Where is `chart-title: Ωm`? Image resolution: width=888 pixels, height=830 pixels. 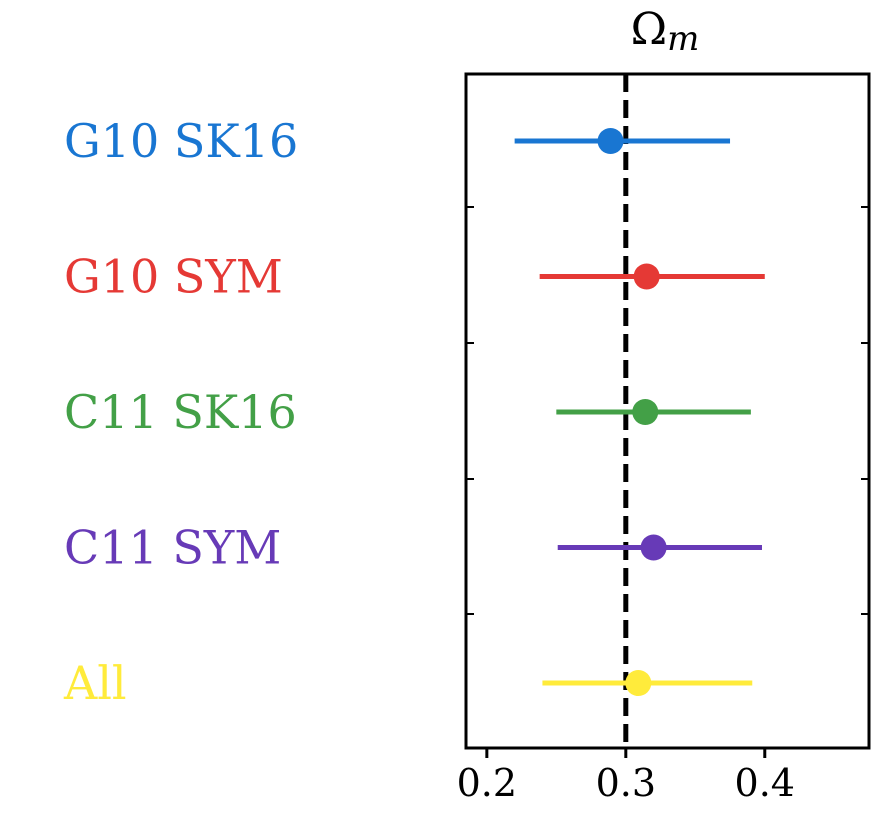 chart-title: Ωm is located at coordinates (665, 31).